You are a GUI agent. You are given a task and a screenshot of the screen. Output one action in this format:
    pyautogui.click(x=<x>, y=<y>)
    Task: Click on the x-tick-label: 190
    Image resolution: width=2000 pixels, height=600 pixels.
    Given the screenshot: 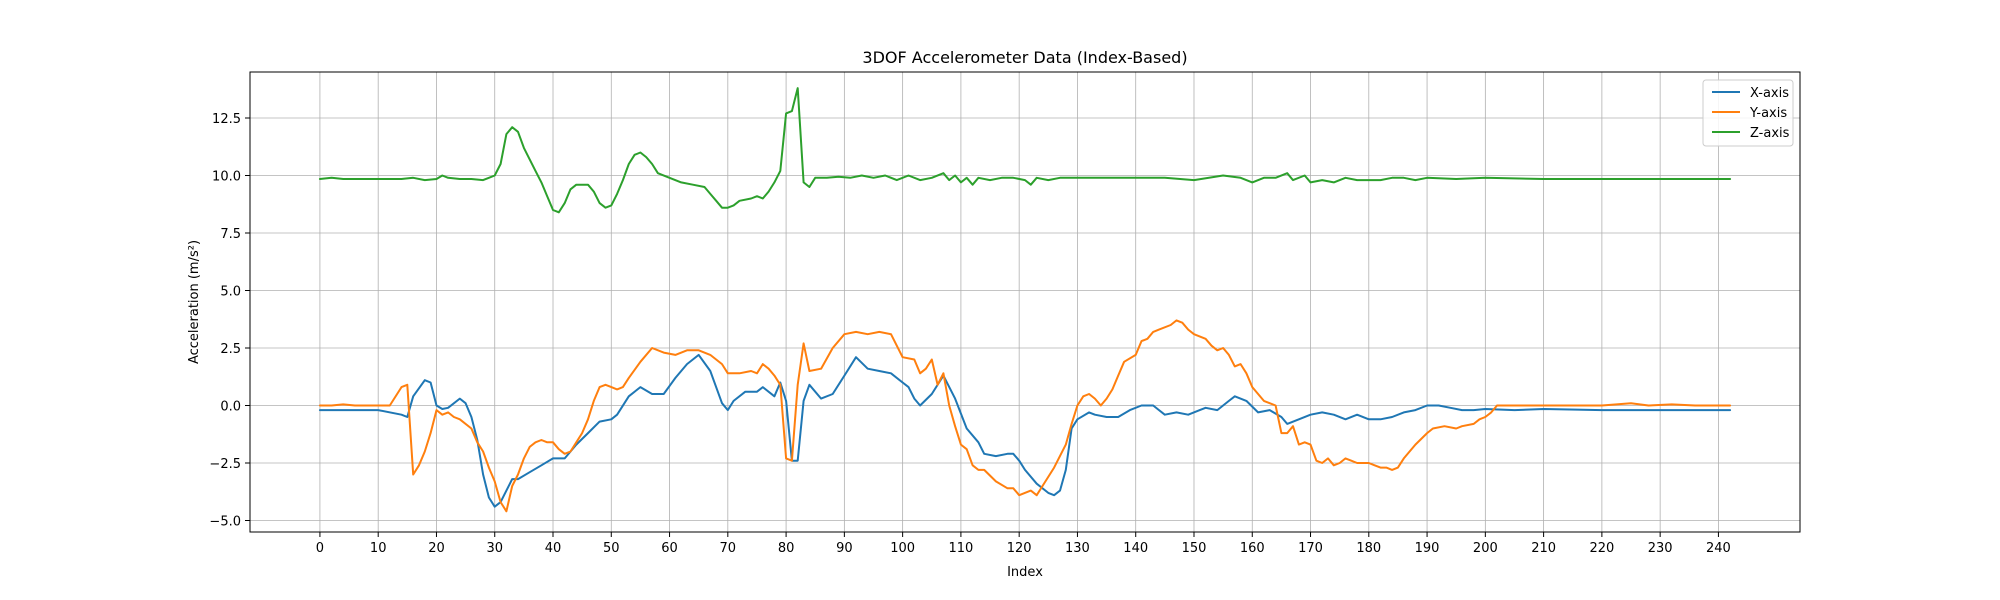 What is the action you would take?
    pyautogui.click(x=1427, y=548)
    